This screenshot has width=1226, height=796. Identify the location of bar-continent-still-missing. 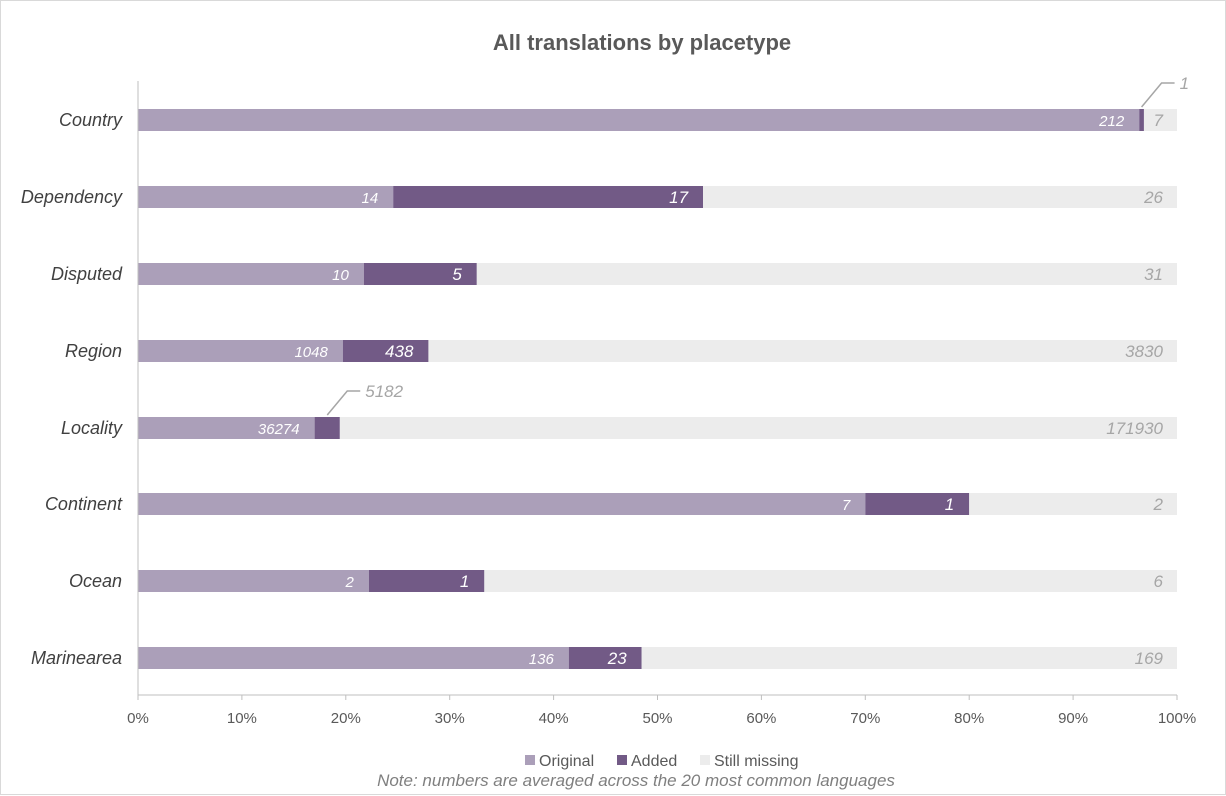
(1073, 504).